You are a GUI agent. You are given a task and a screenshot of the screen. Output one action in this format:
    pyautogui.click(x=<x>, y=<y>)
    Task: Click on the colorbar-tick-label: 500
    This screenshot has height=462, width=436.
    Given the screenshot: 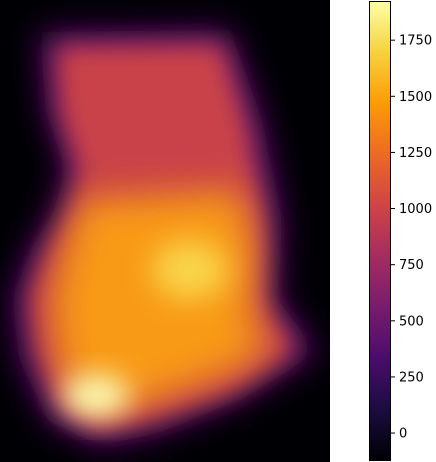 What is the action you would take?
    pyautogui.click(x=411, y=321)
    